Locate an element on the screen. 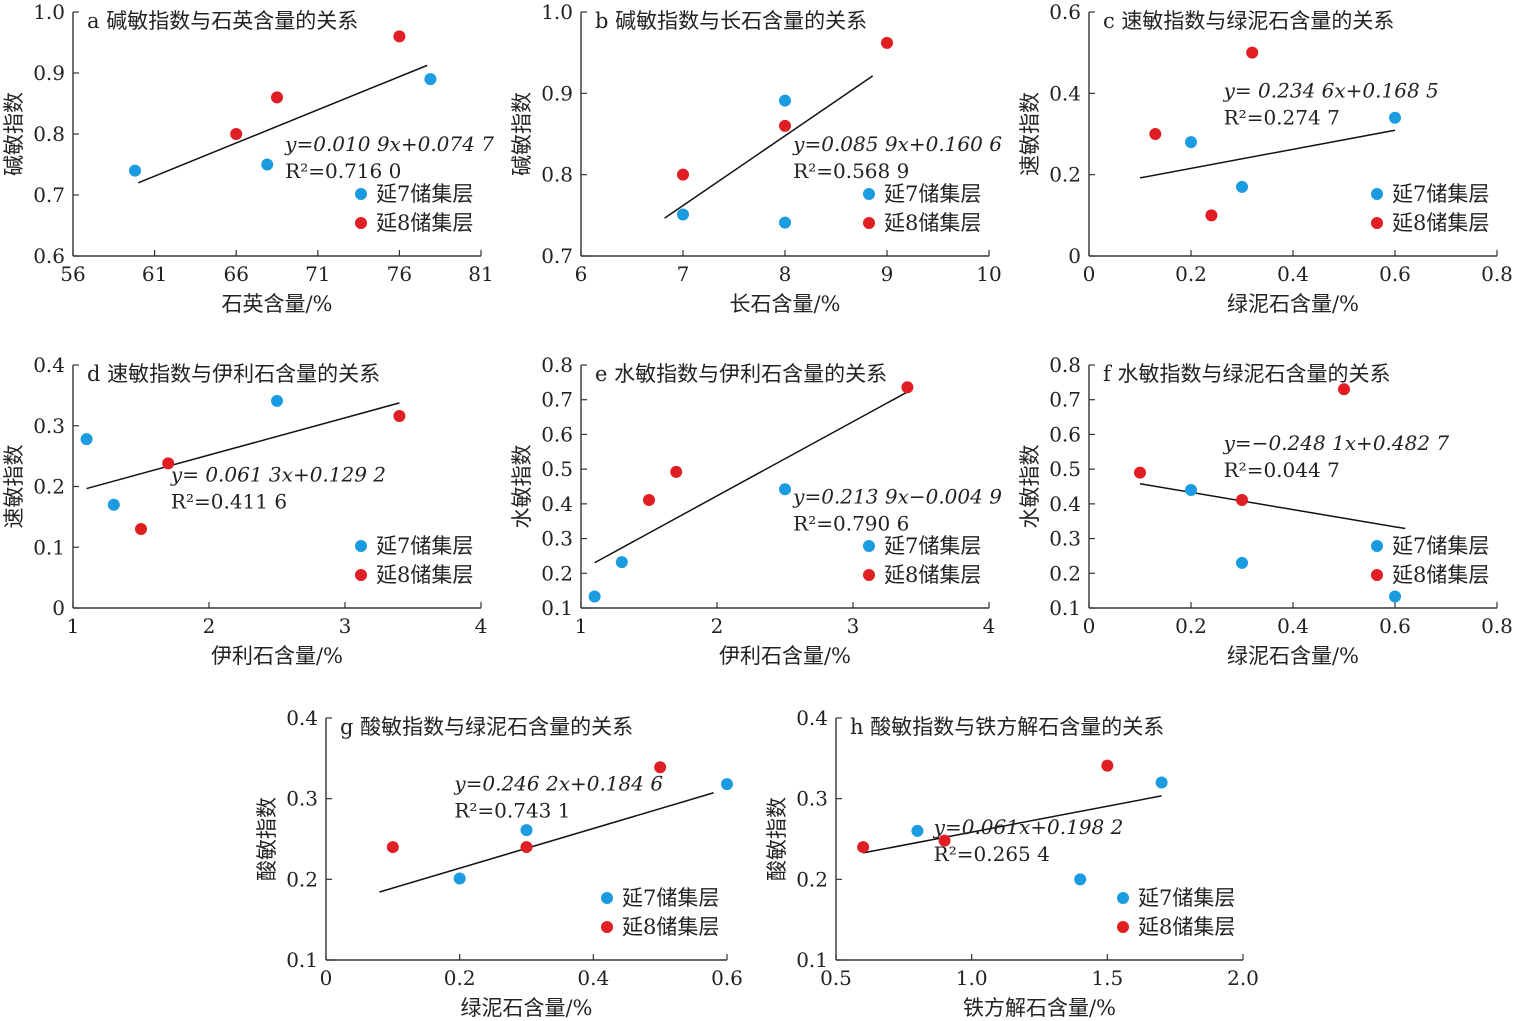  y-axis-title: 碱敏指数 is located at coordinates (522, 134).